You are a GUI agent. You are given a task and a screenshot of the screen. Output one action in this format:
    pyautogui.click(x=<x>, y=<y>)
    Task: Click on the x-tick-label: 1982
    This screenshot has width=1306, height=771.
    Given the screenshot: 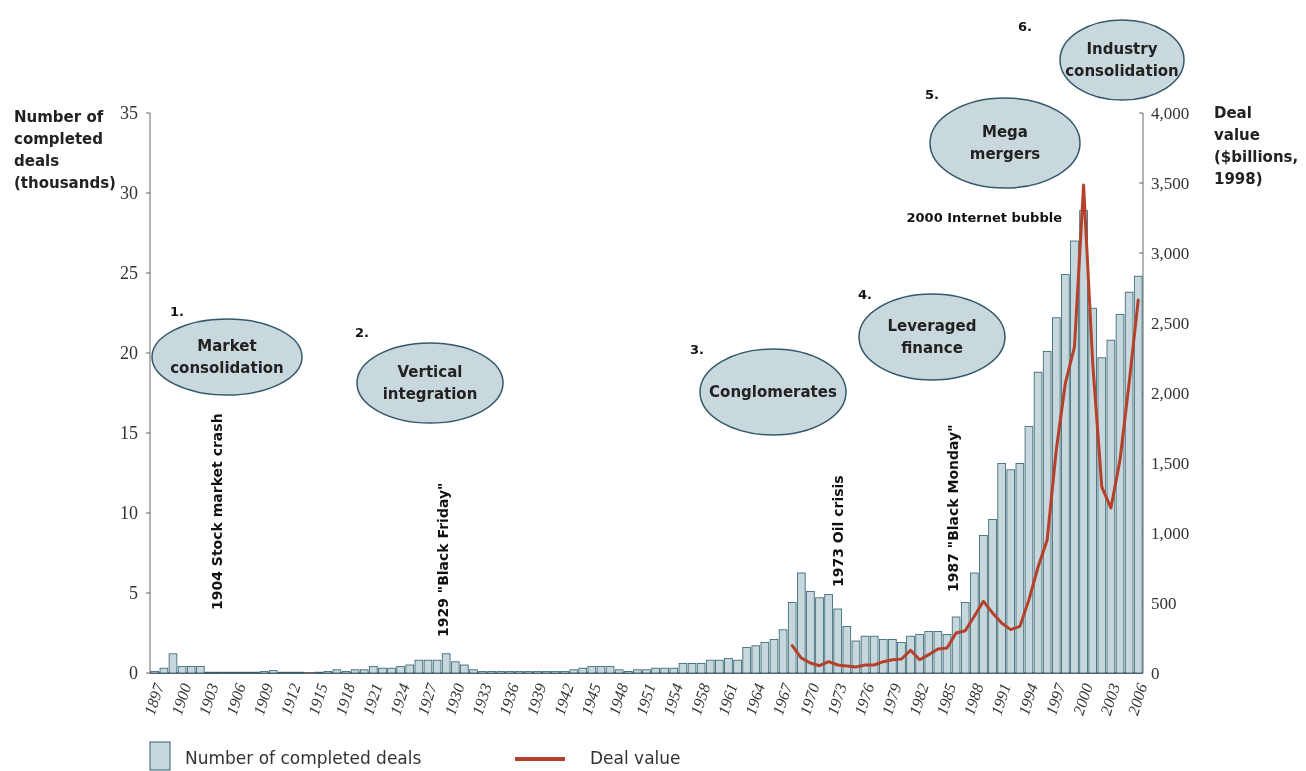 What is the action you would take?
    pyautogui.click(x=918, y=699)
    